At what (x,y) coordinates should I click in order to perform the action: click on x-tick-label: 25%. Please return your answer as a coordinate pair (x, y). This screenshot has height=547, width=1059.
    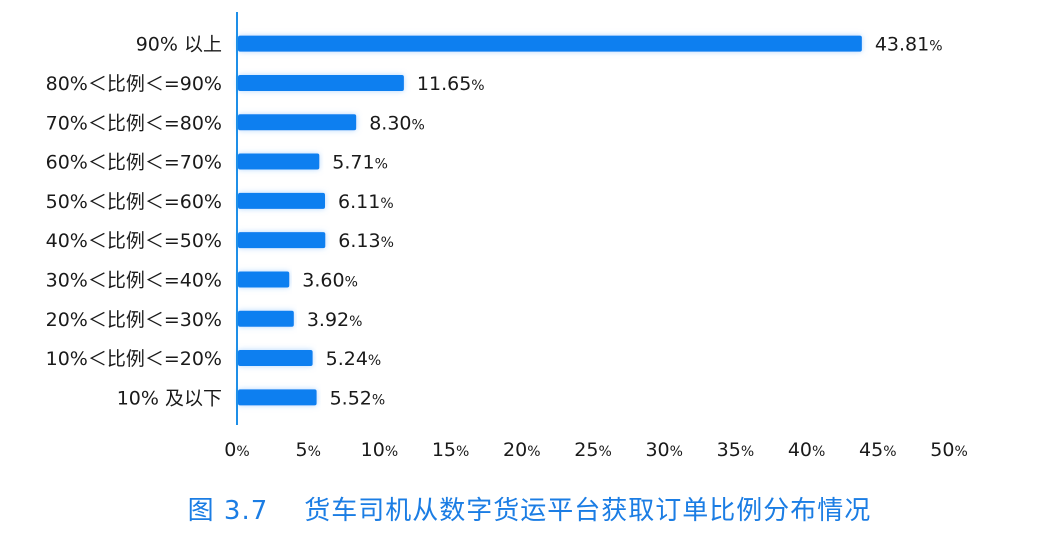
    Looking at the image, I should click on (593, 450).